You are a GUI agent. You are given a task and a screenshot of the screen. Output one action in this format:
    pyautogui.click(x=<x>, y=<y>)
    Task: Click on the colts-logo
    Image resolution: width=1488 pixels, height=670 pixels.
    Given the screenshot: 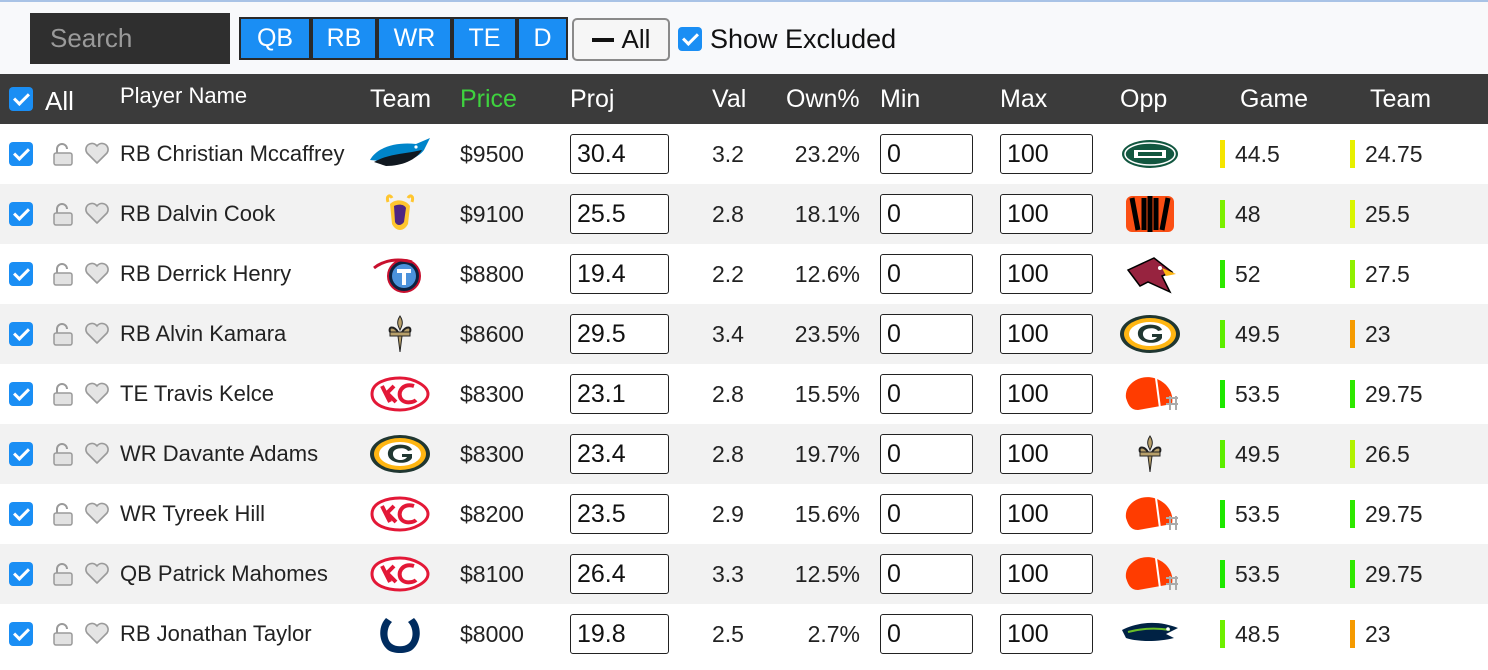 What is the action you would take?
    pyautogui.click(x=400, y=634)
    